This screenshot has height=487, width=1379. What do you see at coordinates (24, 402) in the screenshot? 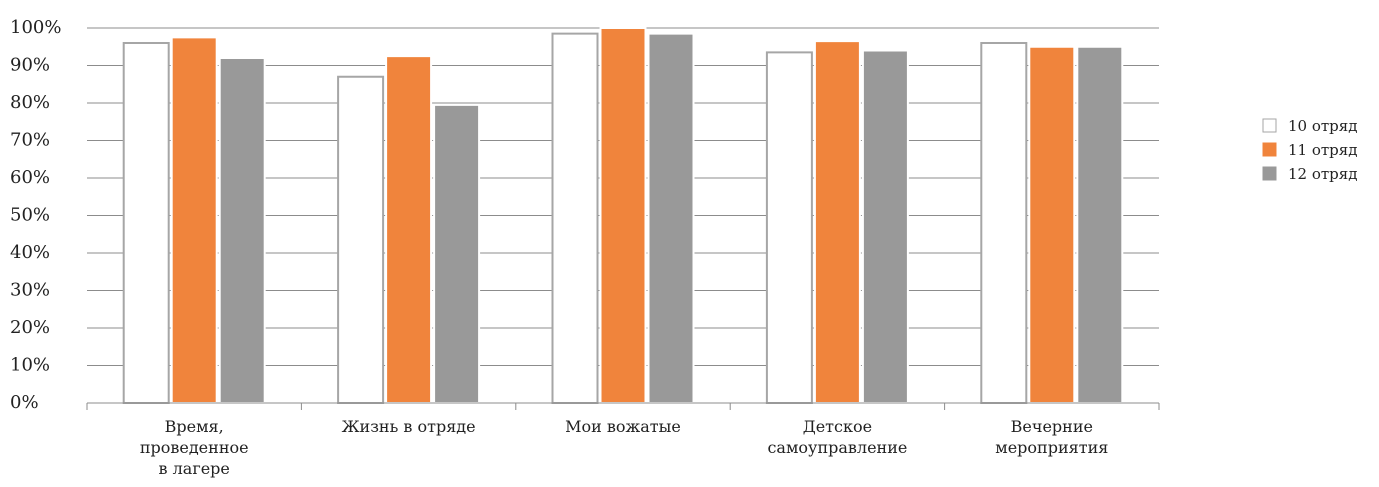
I see `y-tick-label: 0%` at bounding box center [24, 402].